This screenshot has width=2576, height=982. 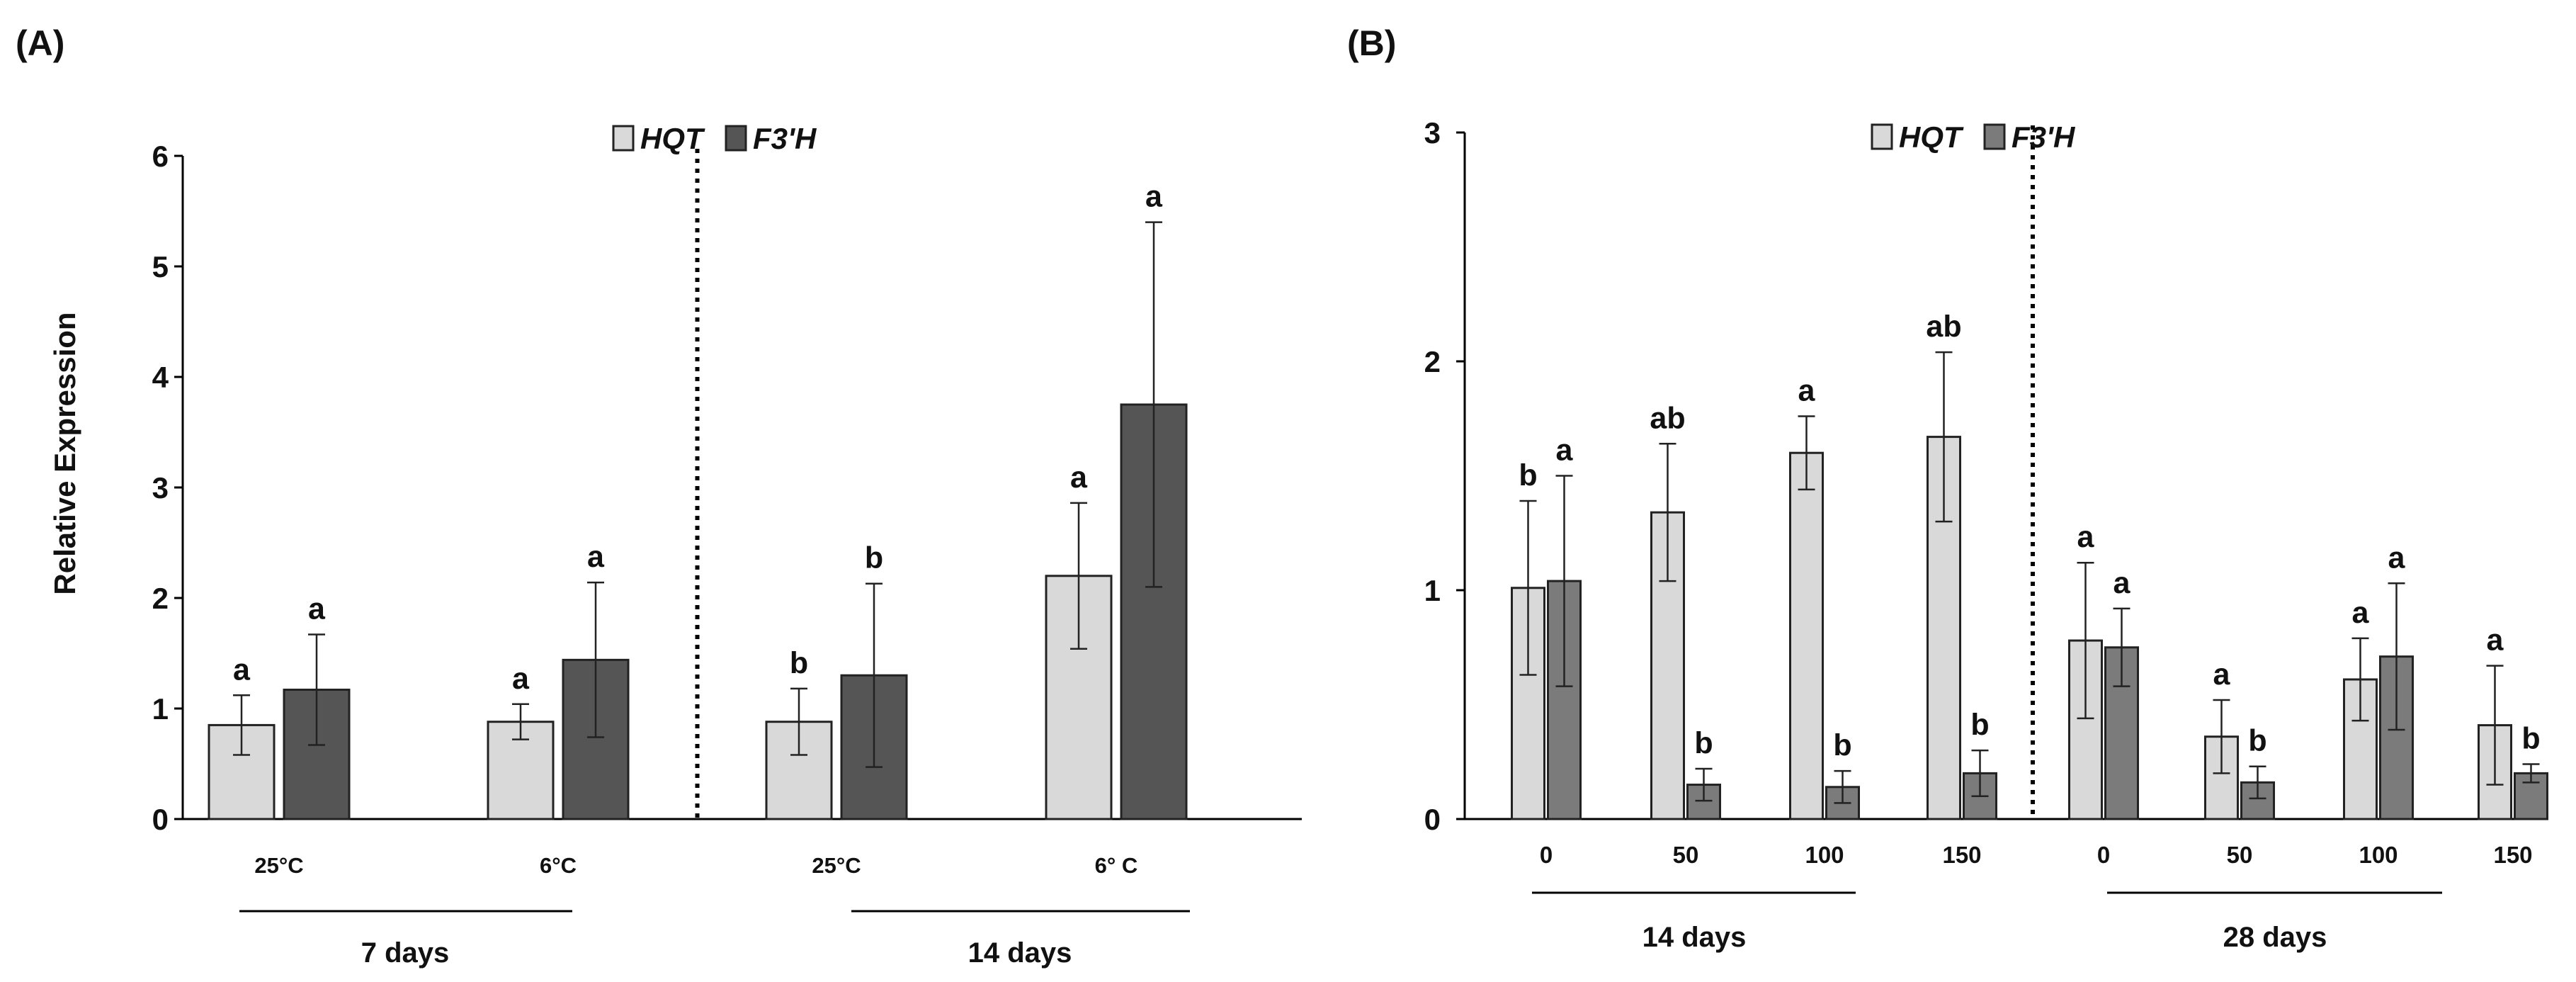 I want to click on panel-a-y-tick-label: 0, so click(x=160, y=820).